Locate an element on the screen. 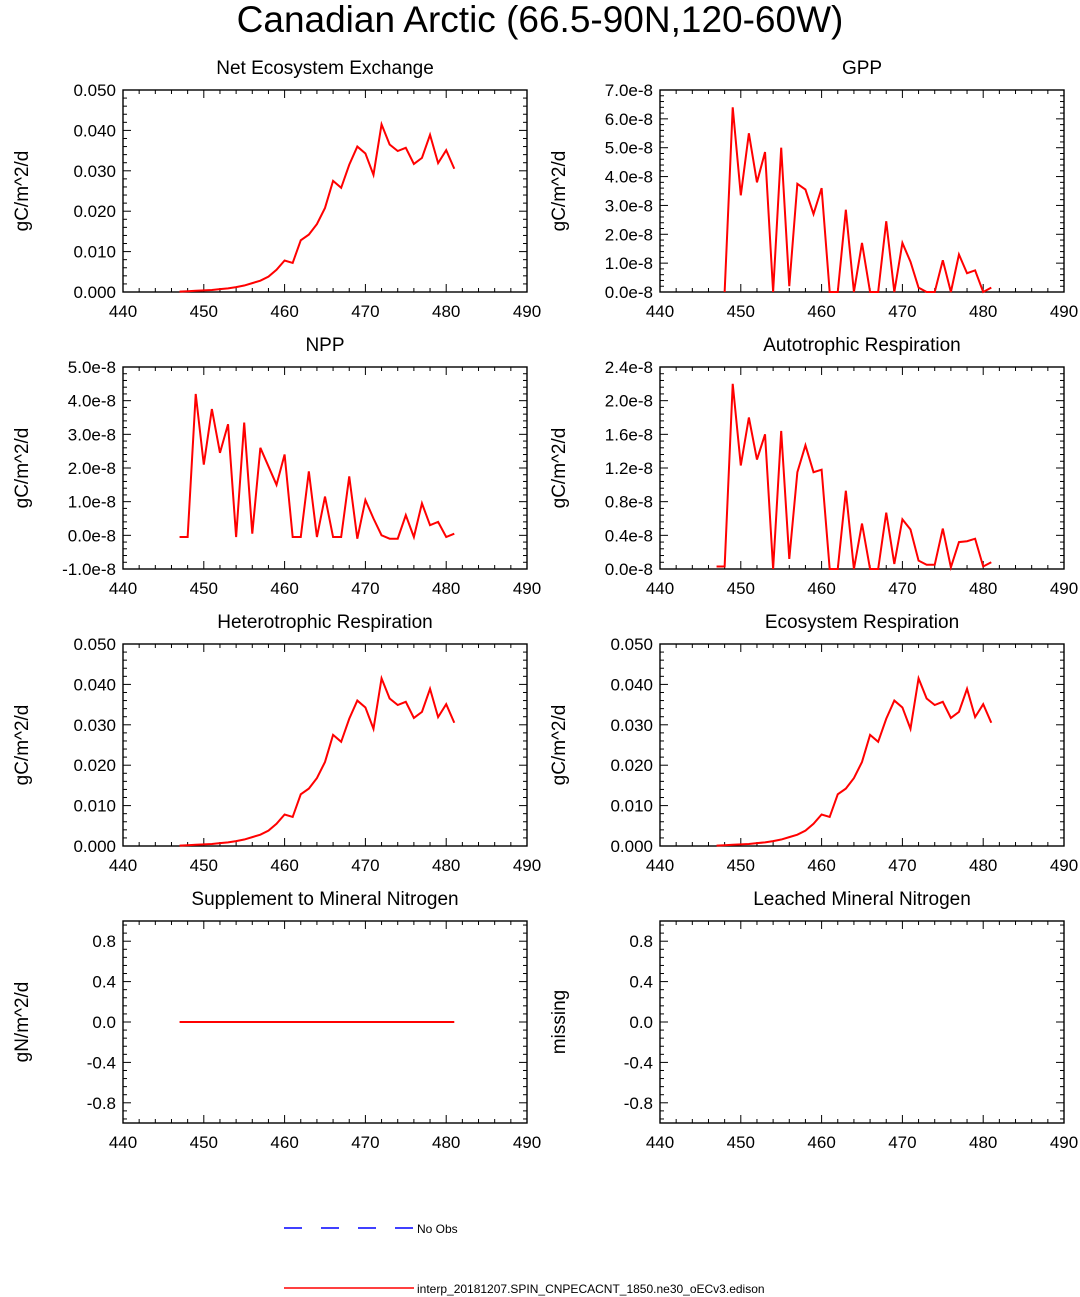 This screenshot has width=1080, height=1297. panel-title: Supplement to Mineral Nitrogen is located at coordinates (324, 899).